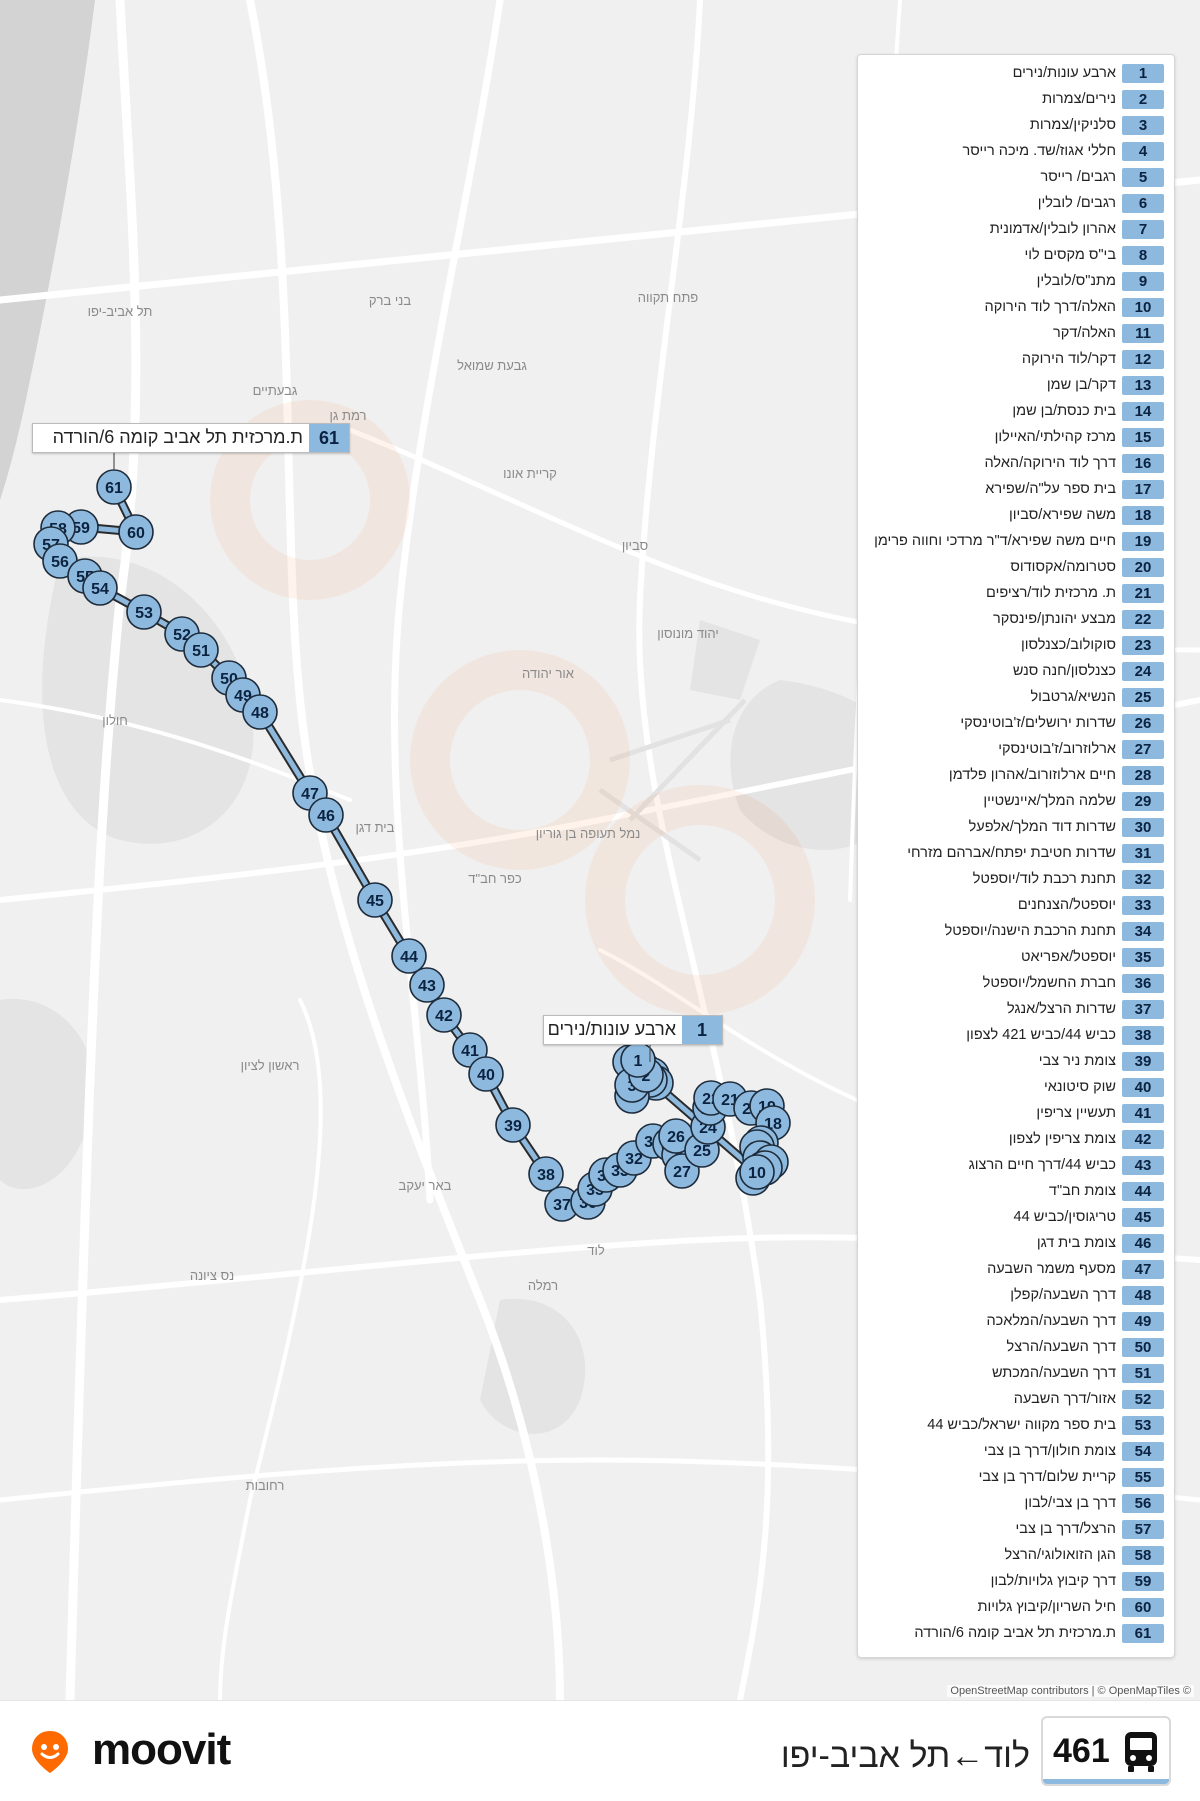 The image size is (1200, 1801). I want to click on legend-row: 61 ת.מרכזית תל אביב קומה 6/הורדה, so click(1016, 1633).